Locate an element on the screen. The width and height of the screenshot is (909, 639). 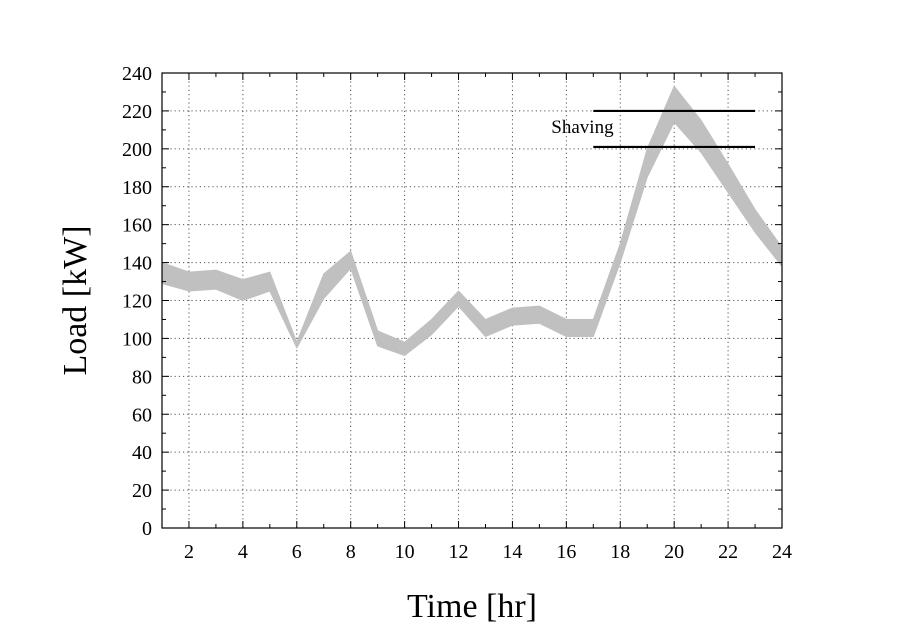
y-tick-label: 0 is located at coordinates (147, 529).